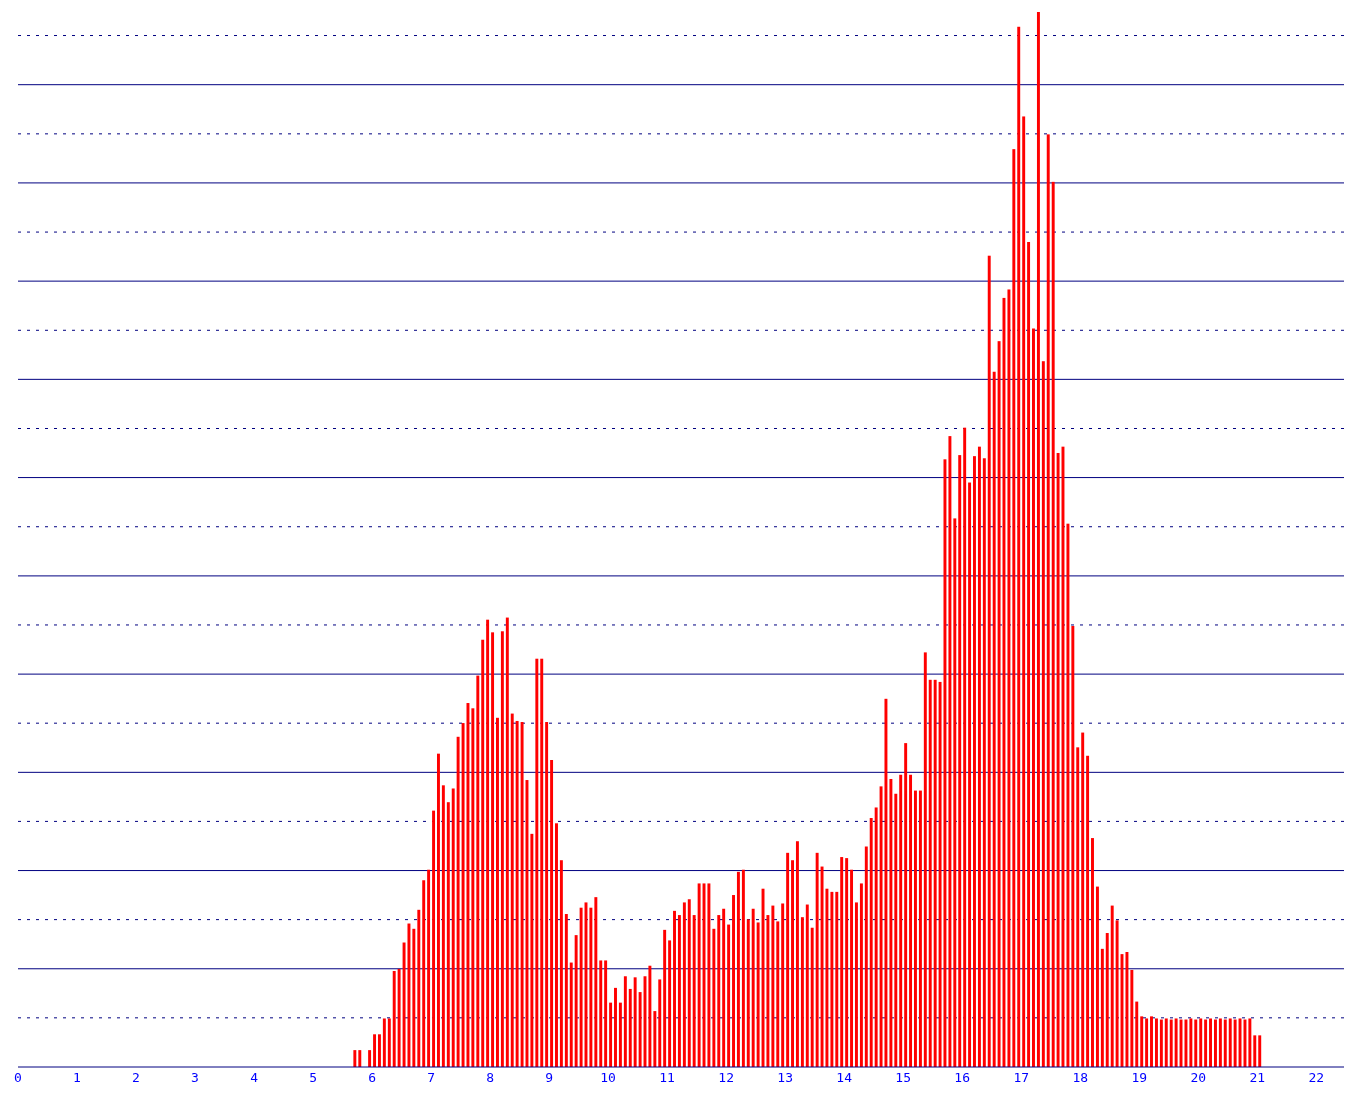 The image size is (1352, 1097). I want to click on x-tick-label: 11, so click(667, 1077).